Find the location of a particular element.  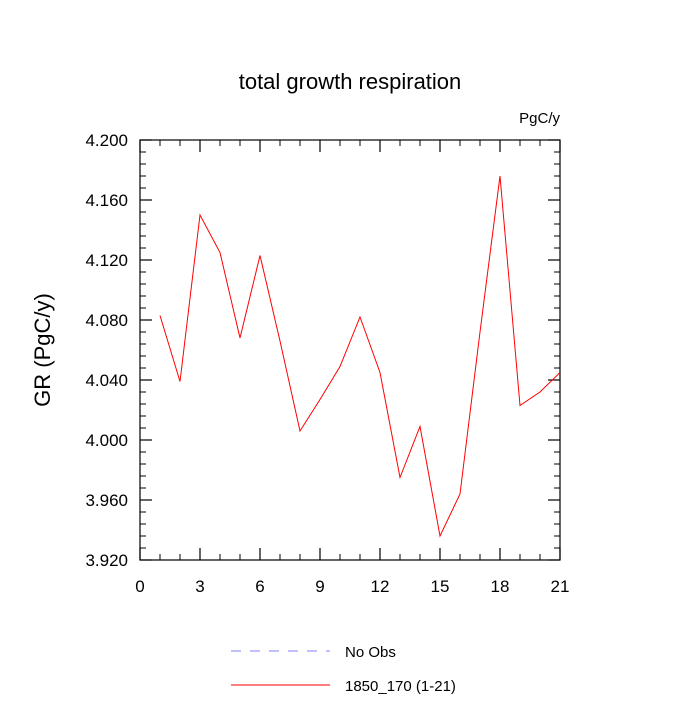

x-tick-label: 15 is located at coordinates (440, 586).